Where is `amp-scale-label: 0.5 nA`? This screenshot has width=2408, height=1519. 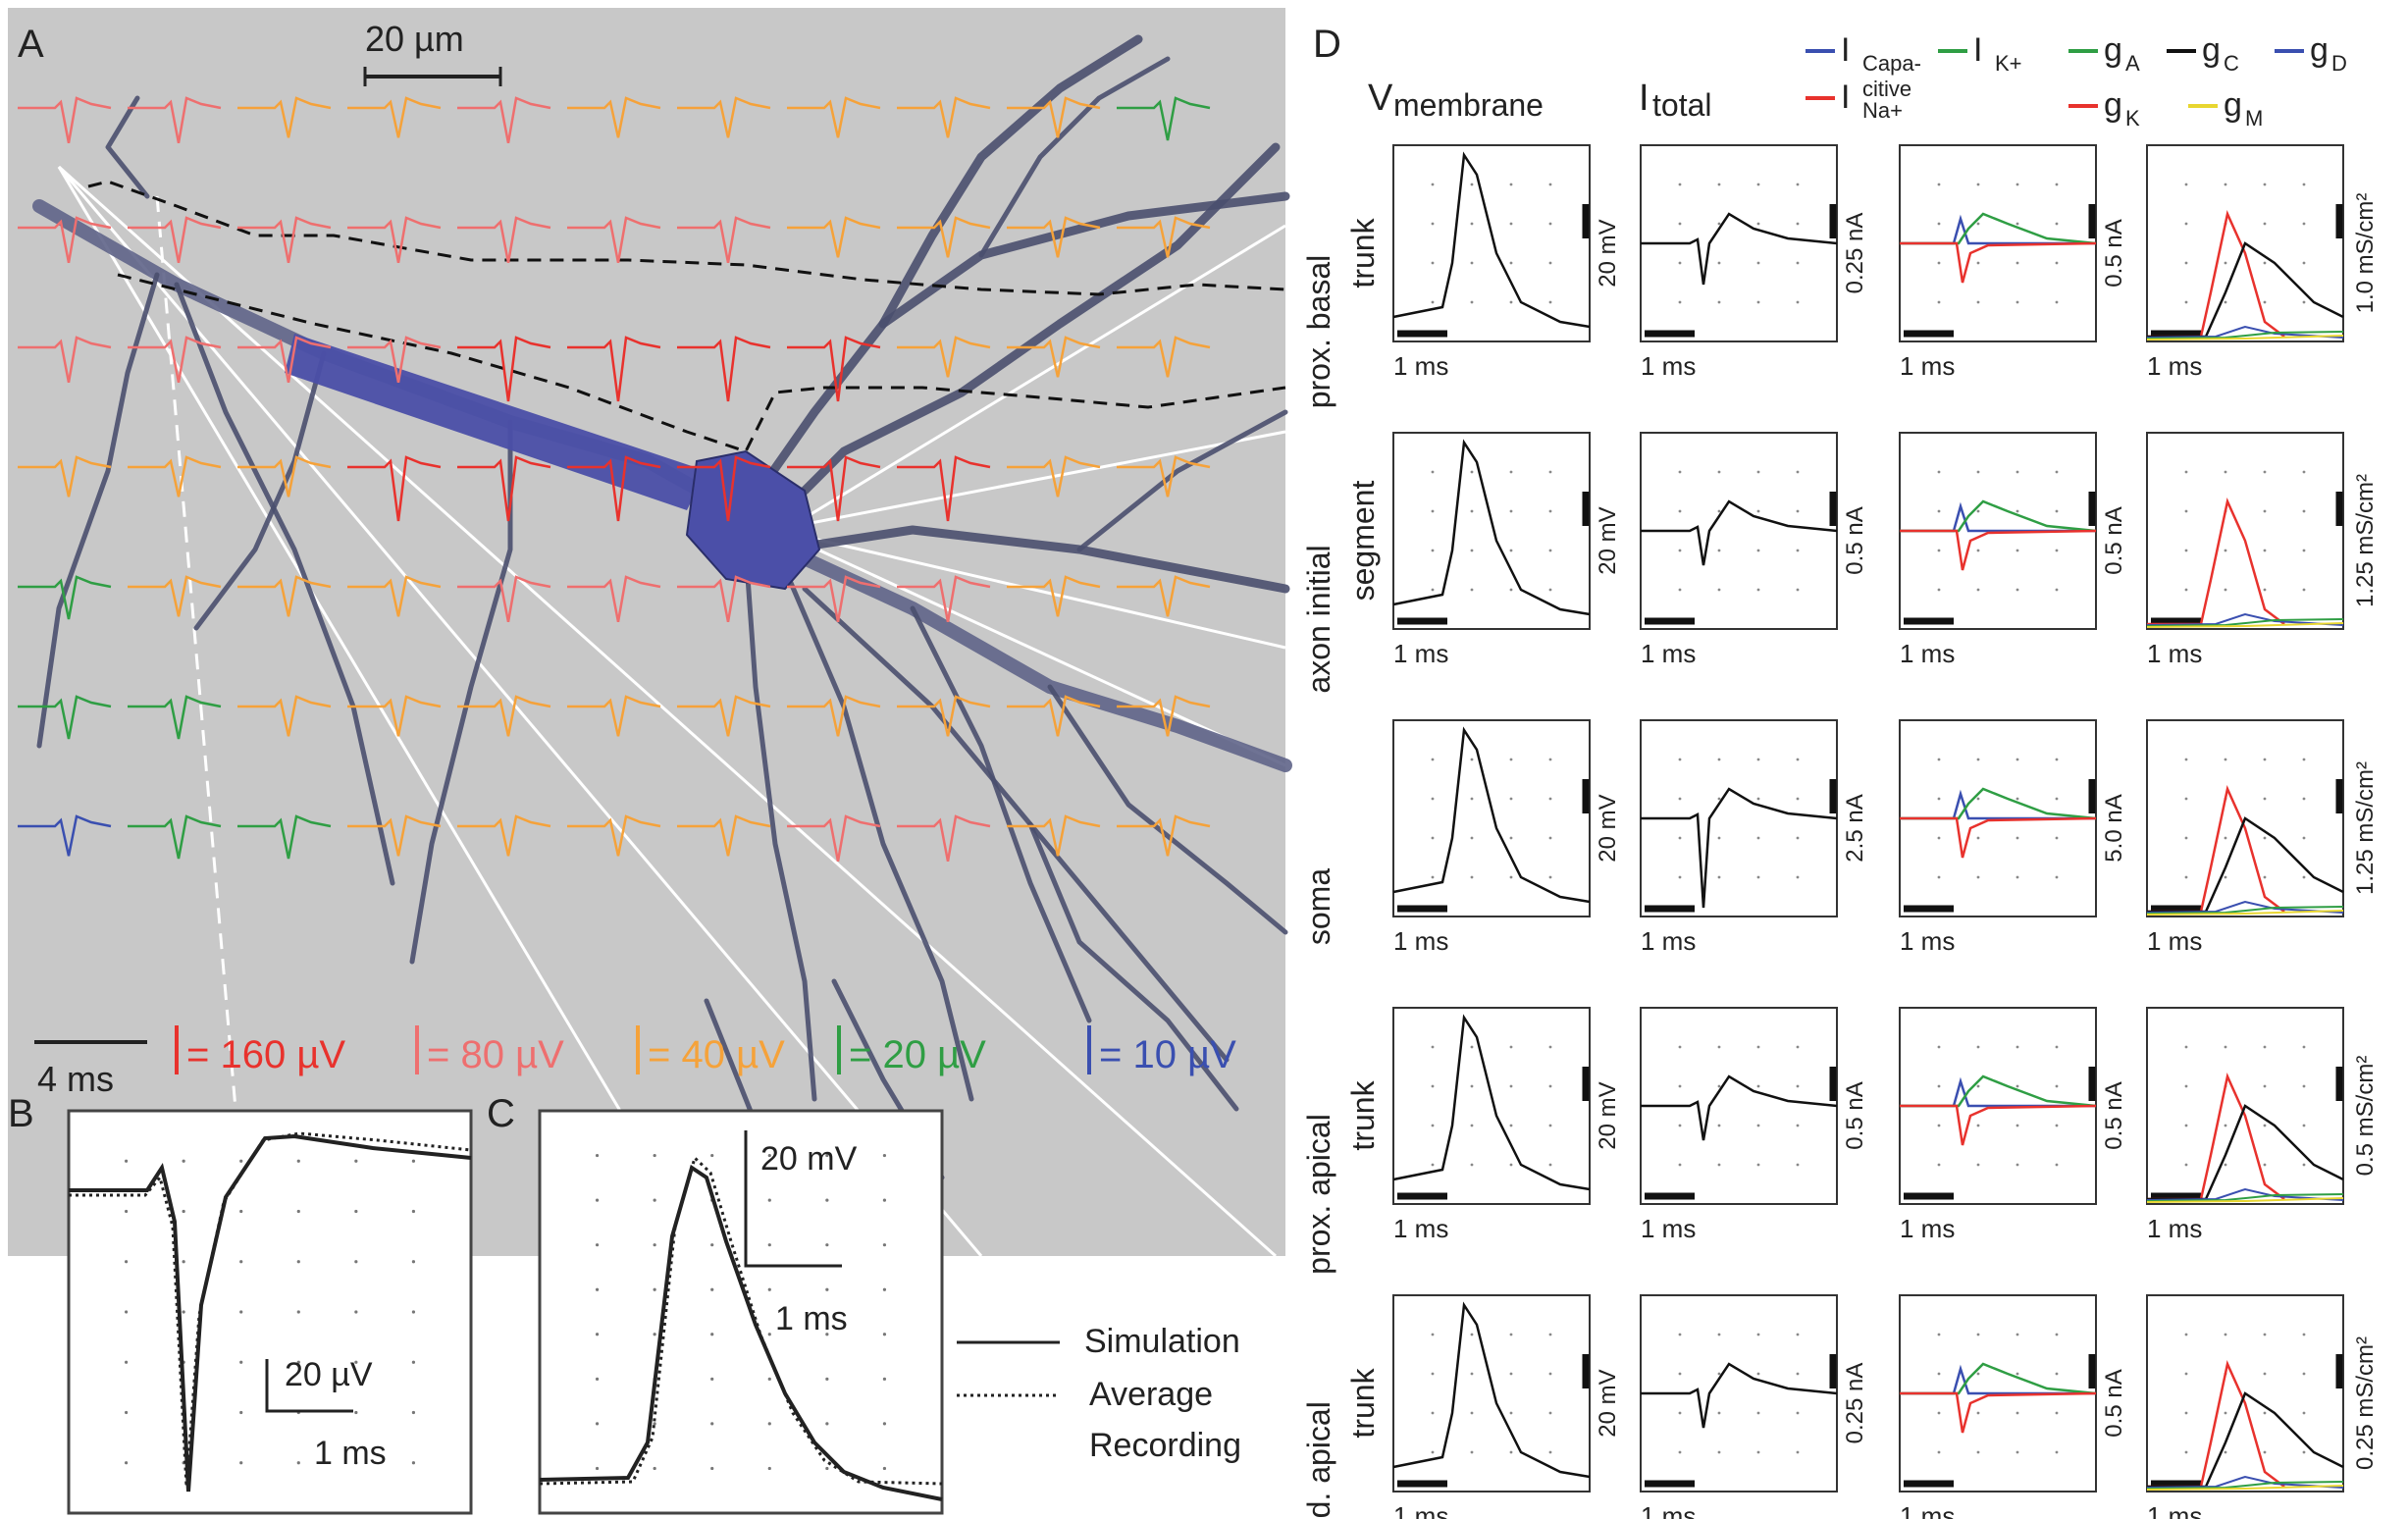
amp-scale-label: 0.5 nA is located at coordinates (2114, 540).